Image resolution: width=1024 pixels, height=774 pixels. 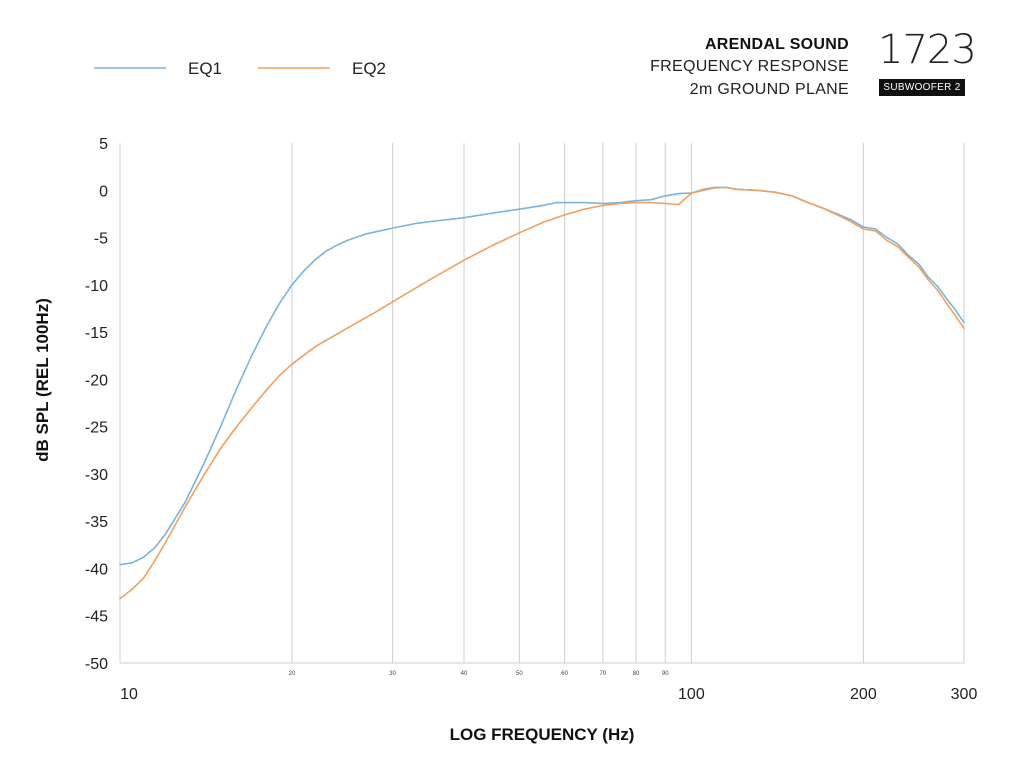 I want to click on x-tick-label: 10, so click(x=129, y=694).